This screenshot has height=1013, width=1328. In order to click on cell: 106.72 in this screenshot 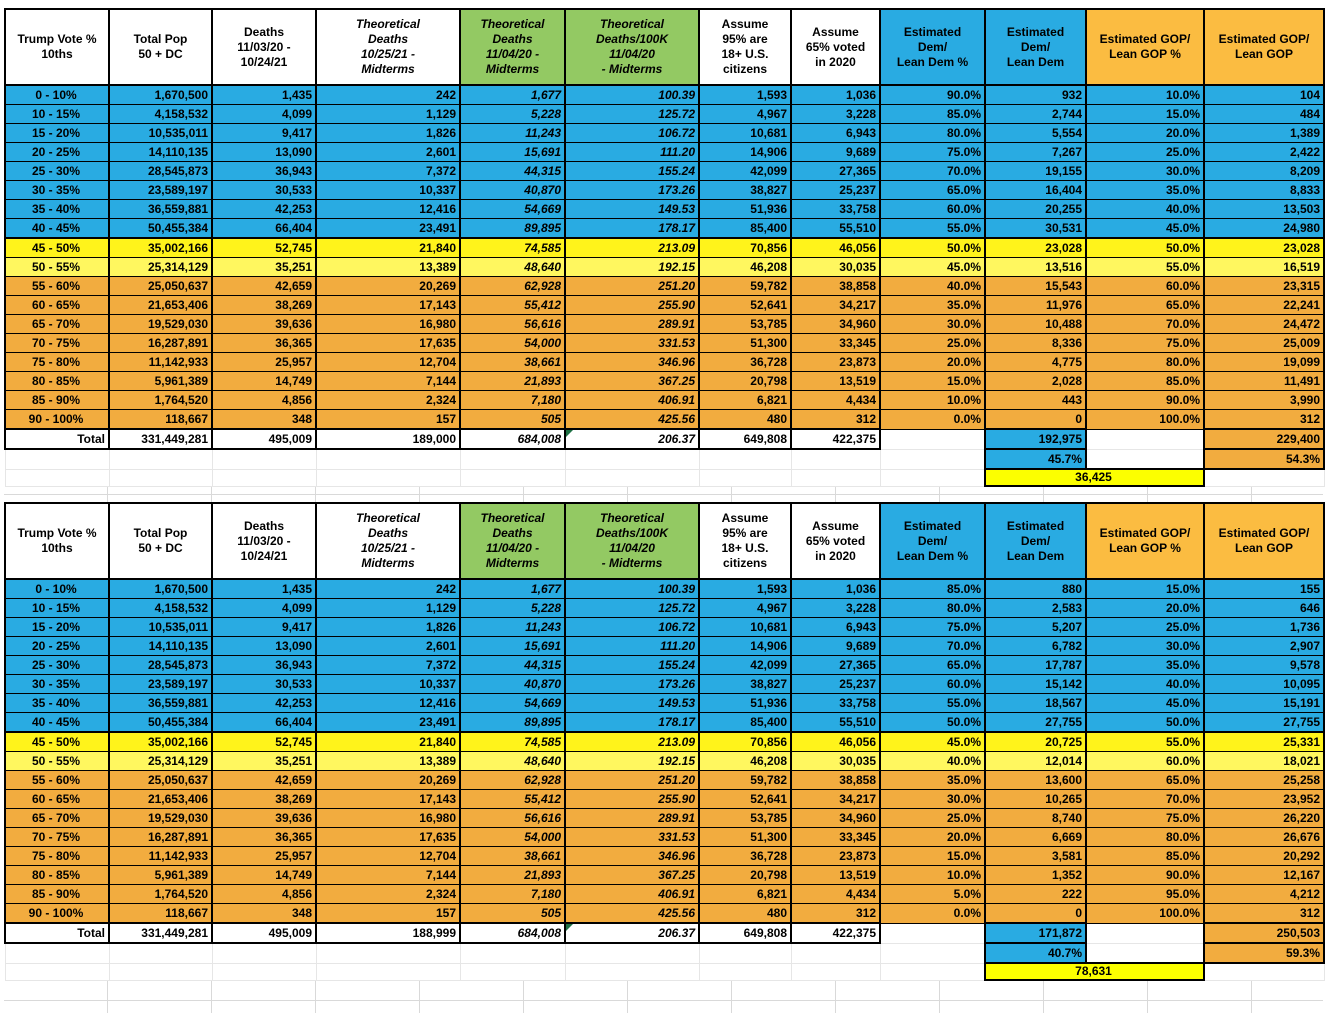, I will do `click(632, 627)`.